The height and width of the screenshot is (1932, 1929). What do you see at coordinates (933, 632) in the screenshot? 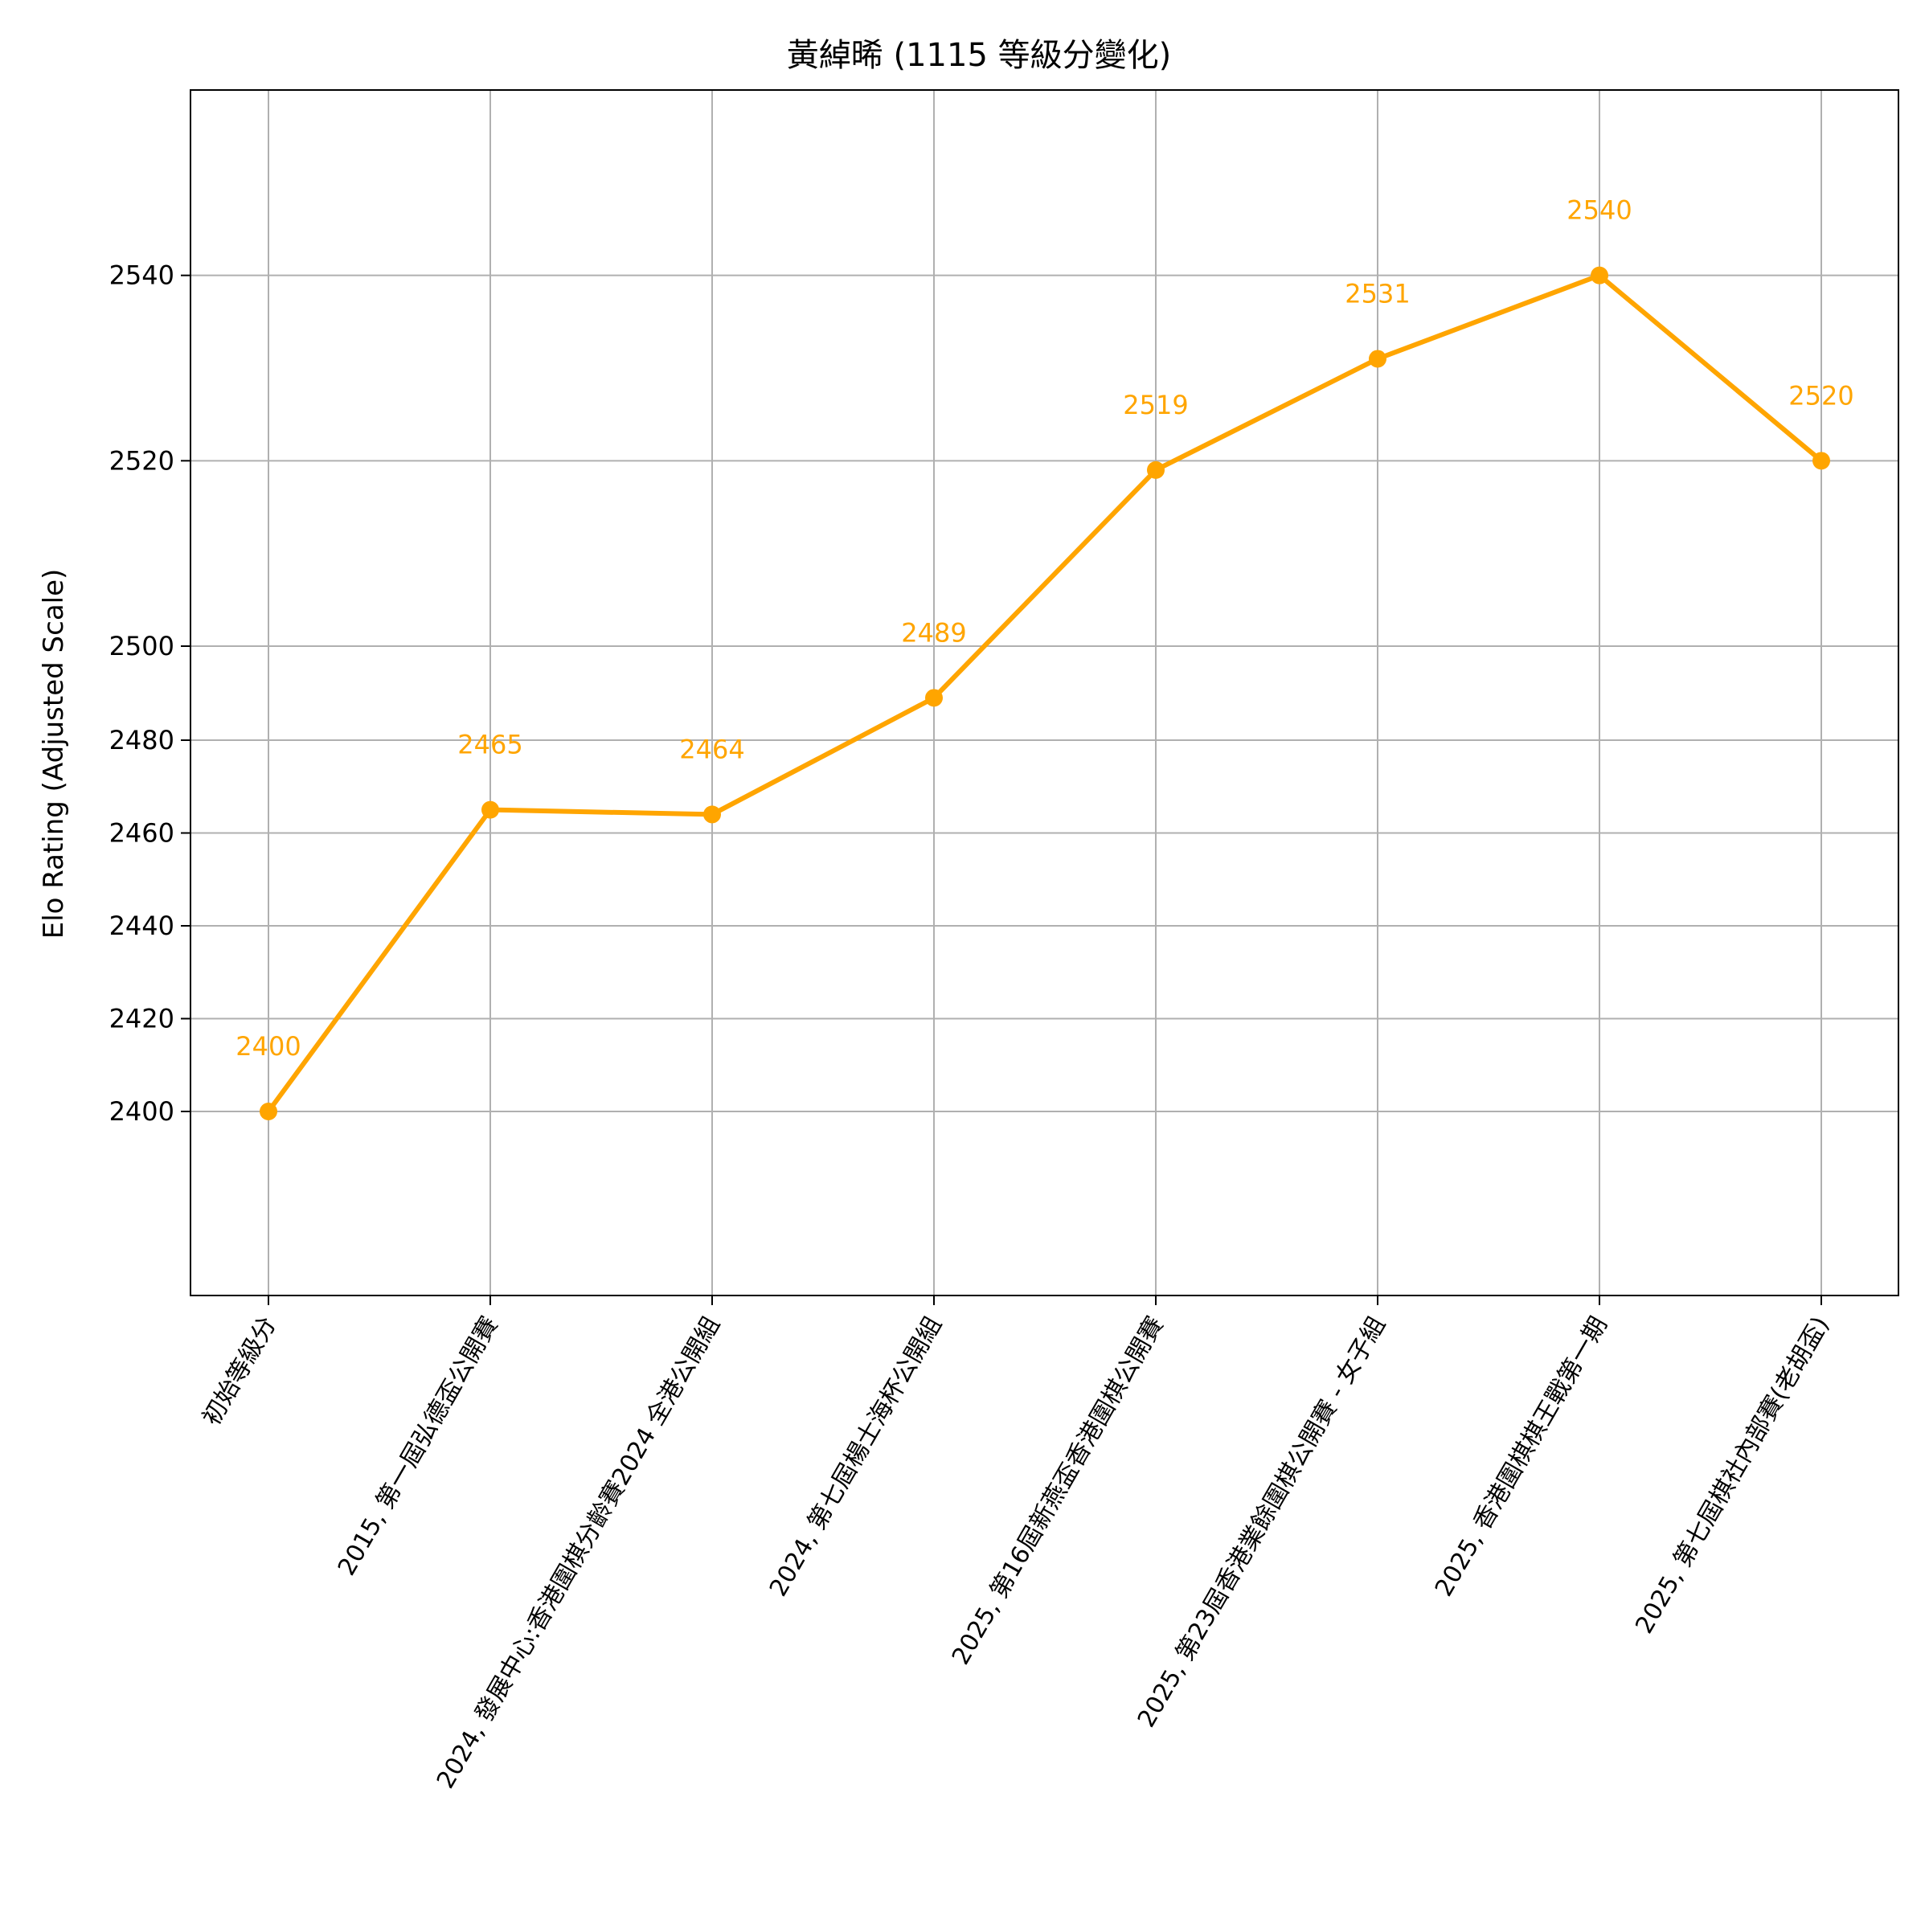
I see `data-label: 2489` at bounding box center [933, 632].